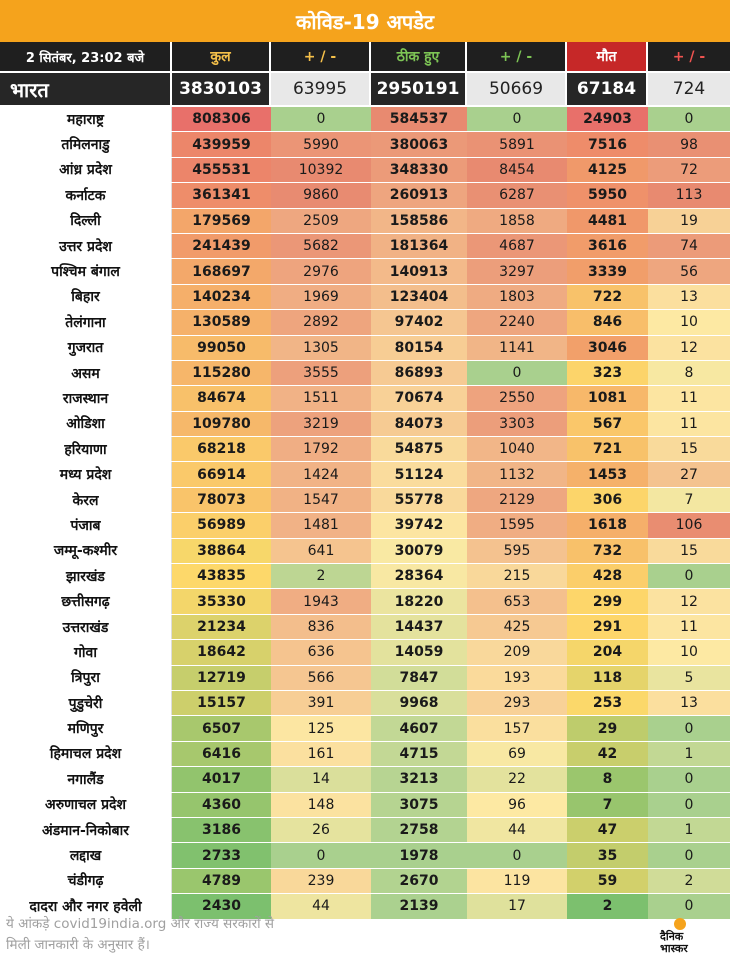  Describe the element at coordinates (517, 906) in the screenshot. I see `change-cured: 17` at that location.